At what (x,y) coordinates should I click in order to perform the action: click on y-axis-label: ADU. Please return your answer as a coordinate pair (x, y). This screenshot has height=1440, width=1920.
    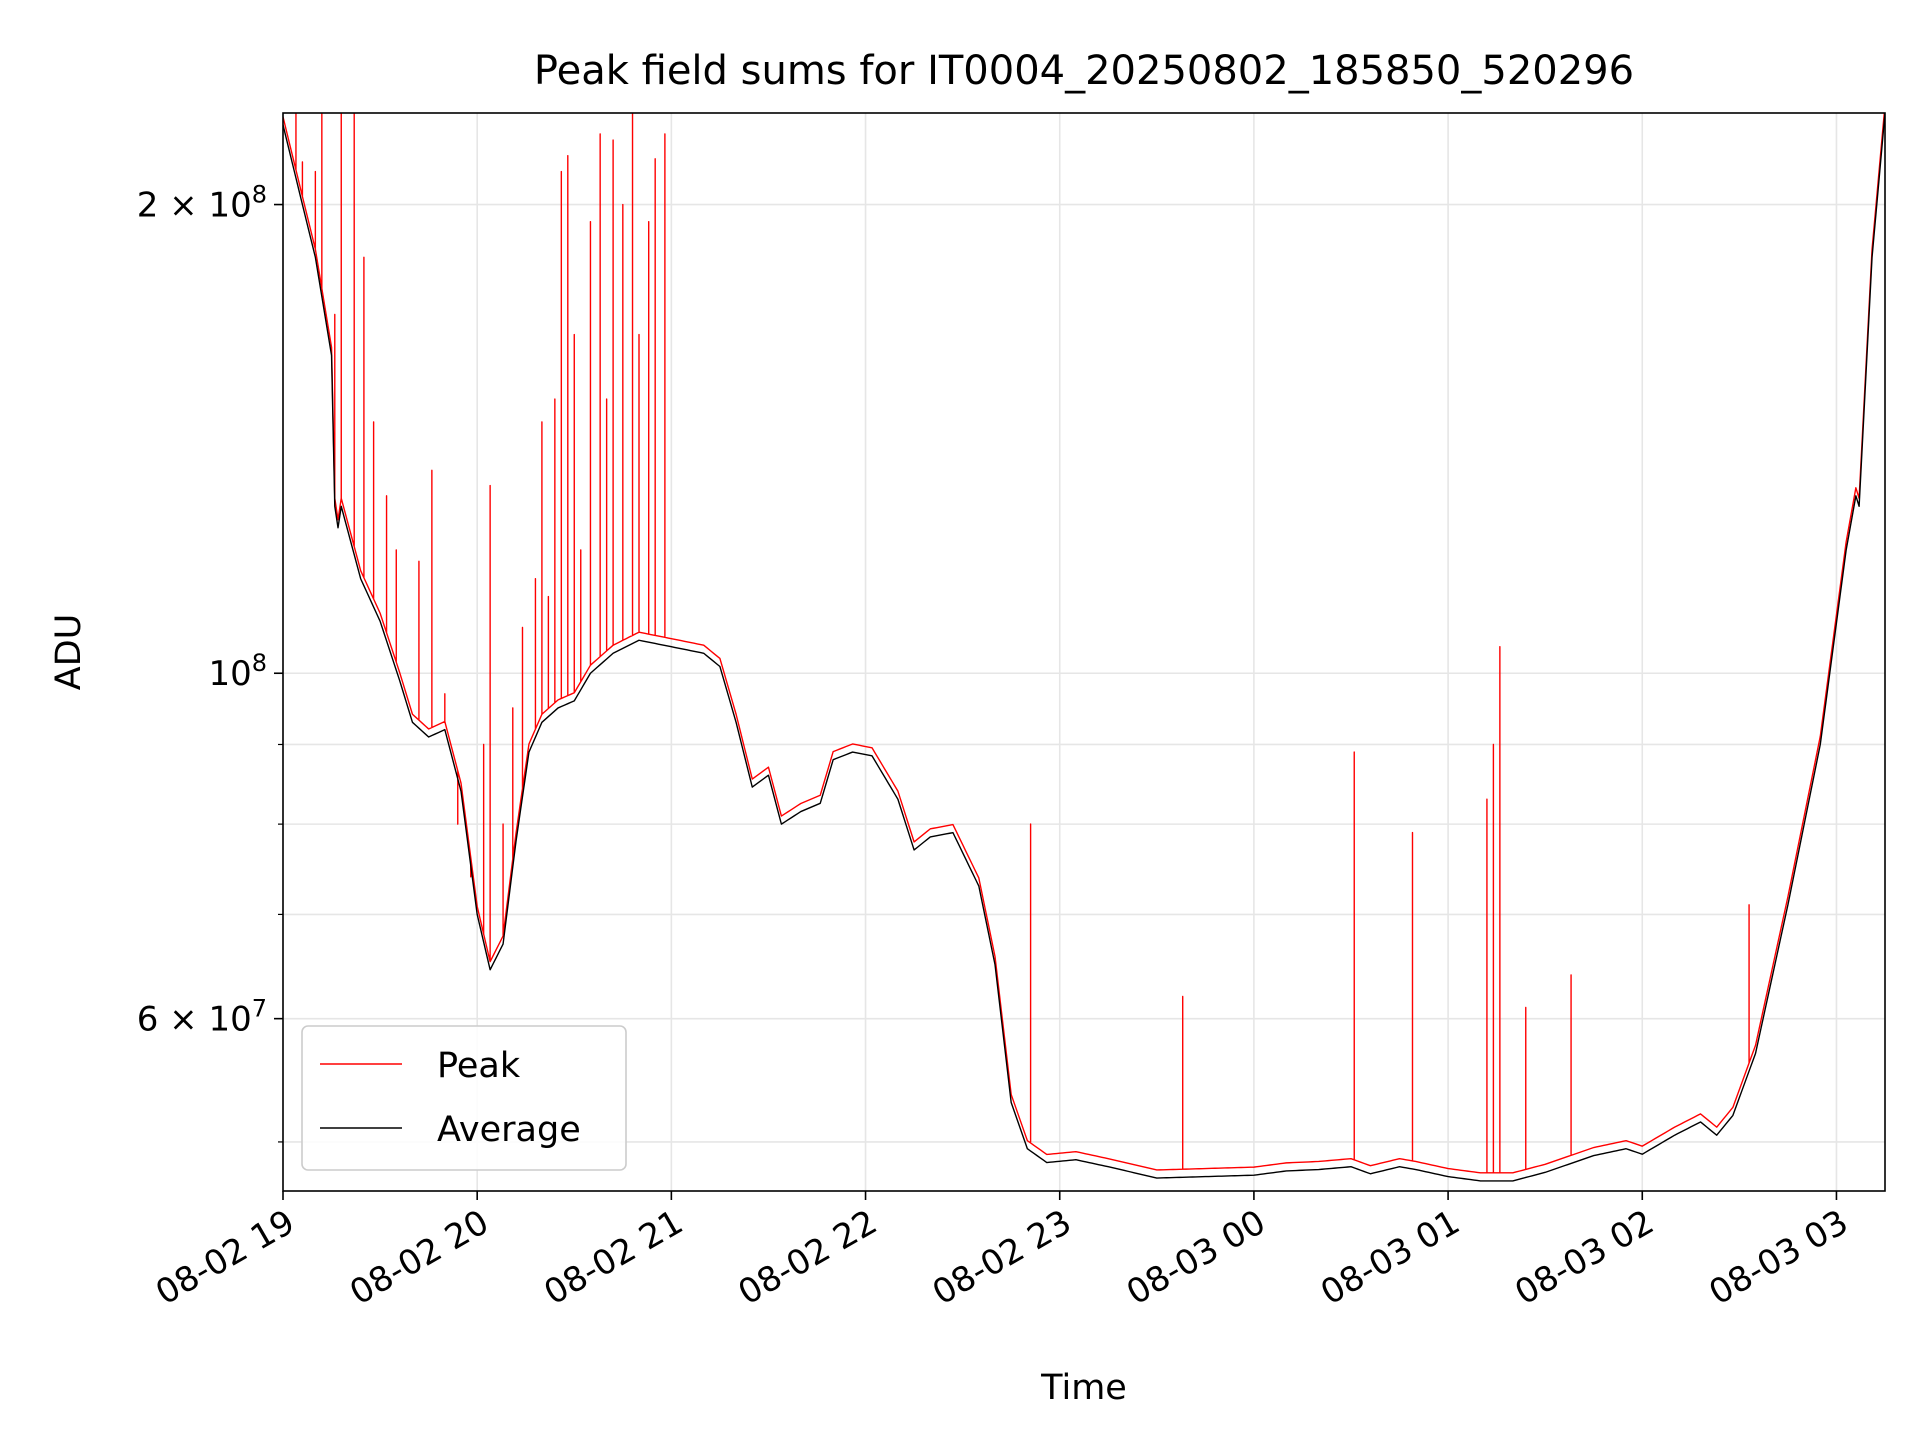
    Looking at the image, I should click on (69, 652).